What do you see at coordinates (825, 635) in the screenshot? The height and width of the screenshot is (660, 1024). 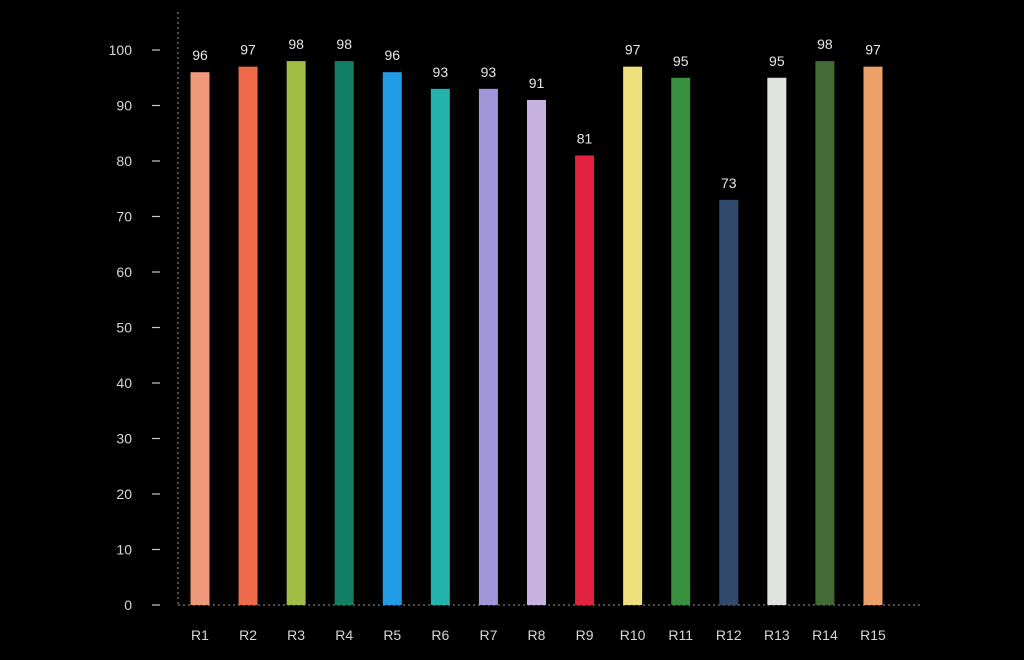 I see `x-tick-label-r14: R14` at bounding box center [825, 635].